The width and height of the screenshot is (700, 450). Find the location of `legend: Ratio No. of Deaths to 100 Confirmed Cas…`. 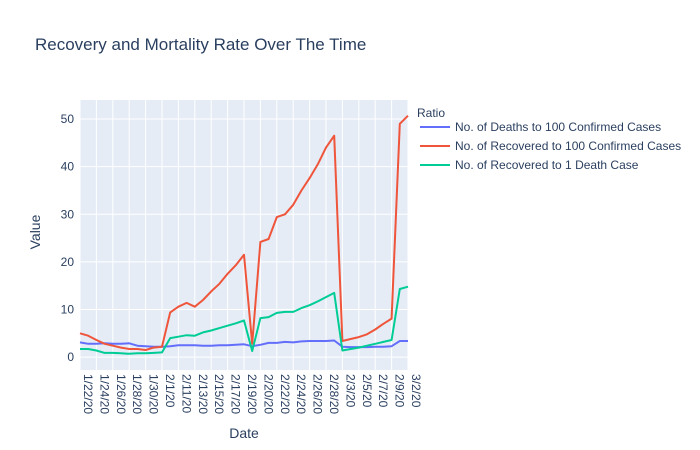

legend: Ratio No. of Deaths to 100 Confirmed Cas… is located at coordinates (549, 139).